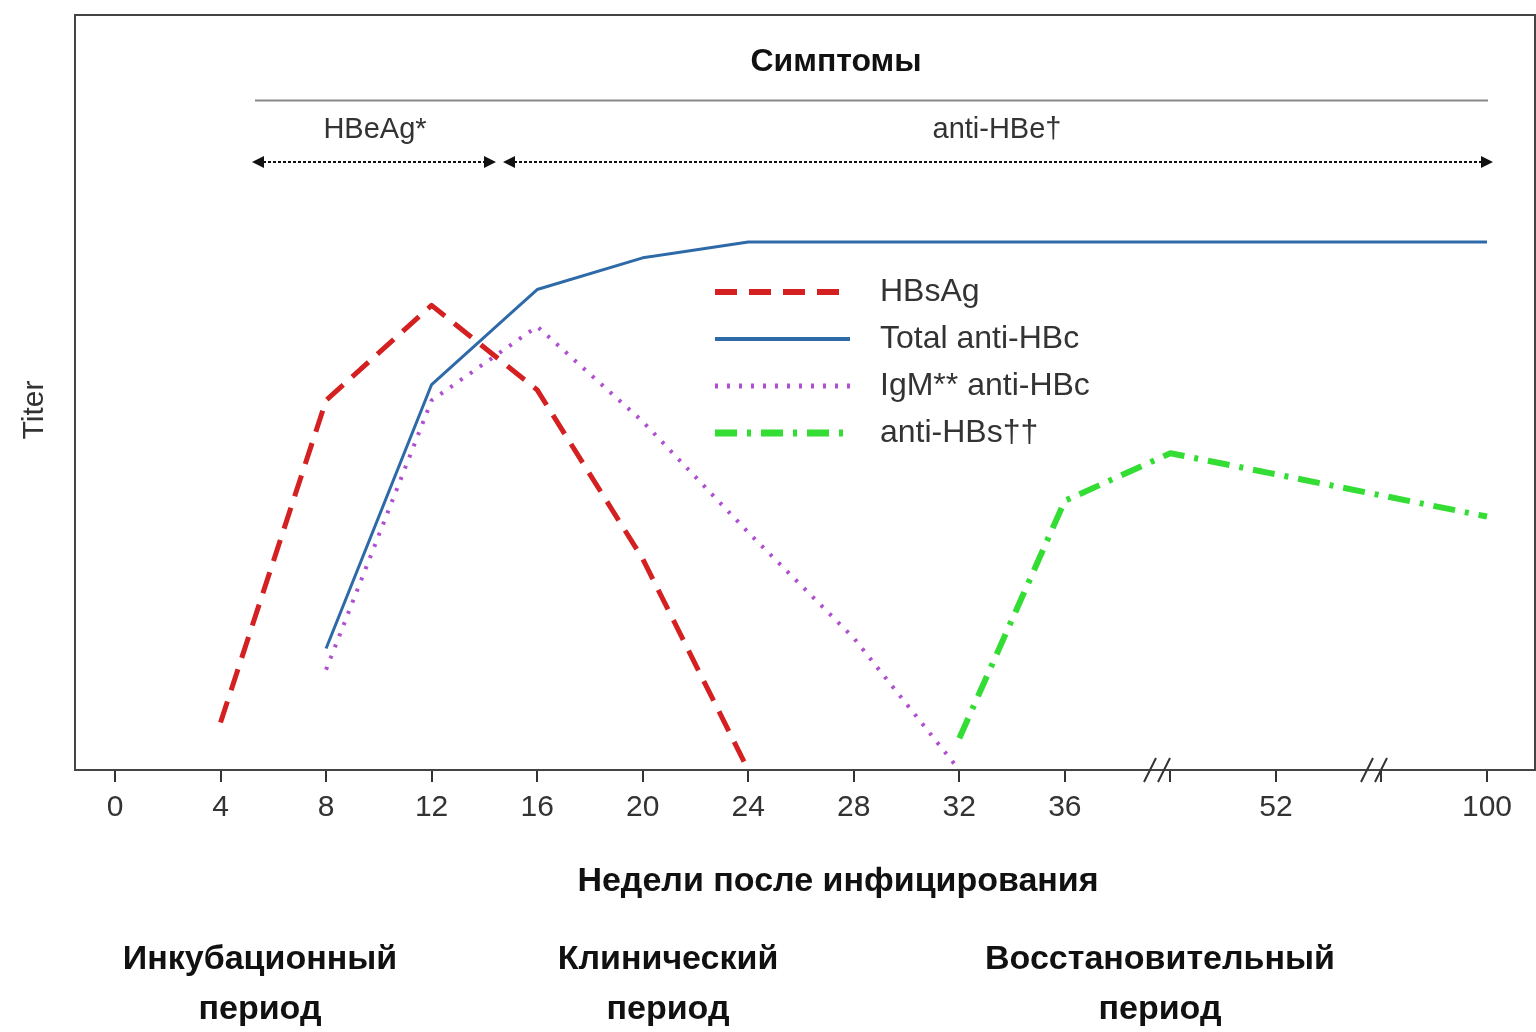  I want to click on text: anti-HBe†, so click(997, 128).